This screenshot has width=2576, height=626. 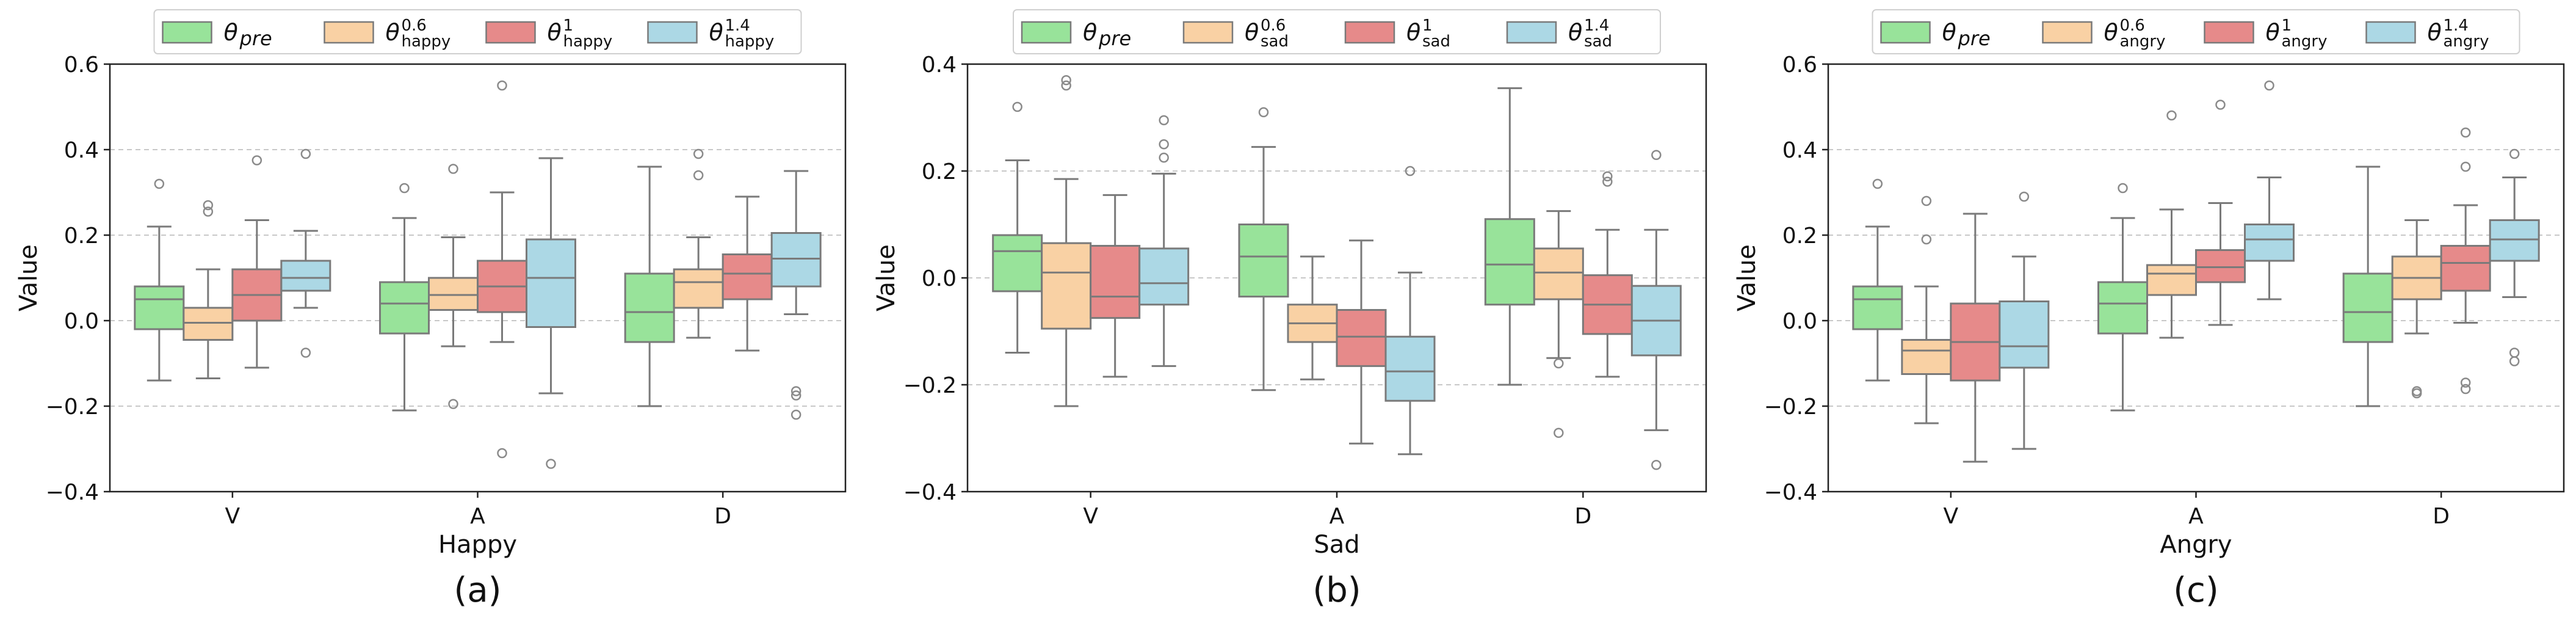 I want to click on legend-label: θ 0.6 angry, so click(x=2135, y=33).